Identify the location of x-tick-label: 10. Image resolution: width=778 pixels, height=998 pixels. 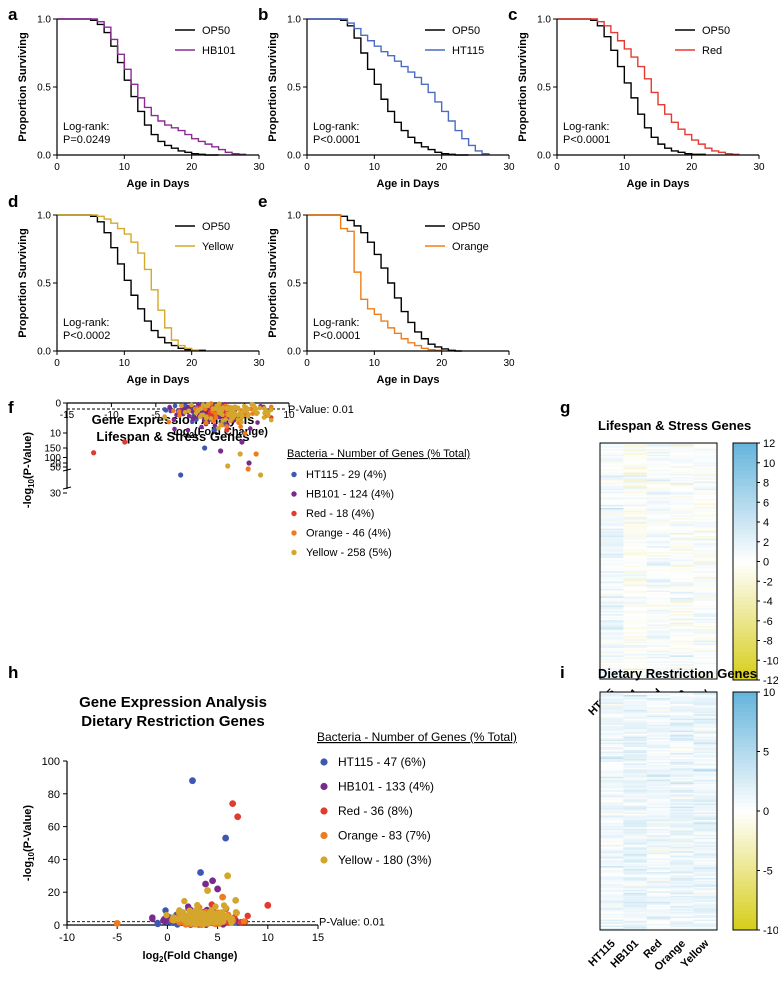
(125, 167).